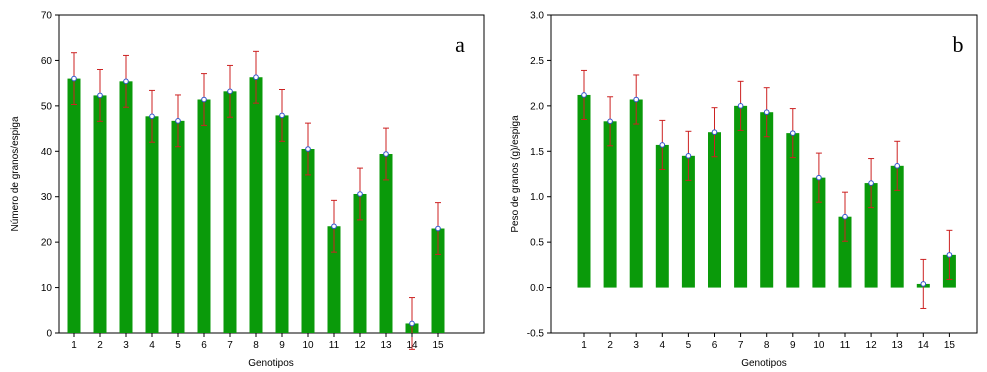  Describe the element at coordinates (537, 61) in the screenshot. I see `y-tick-label: 2.5` at that location.